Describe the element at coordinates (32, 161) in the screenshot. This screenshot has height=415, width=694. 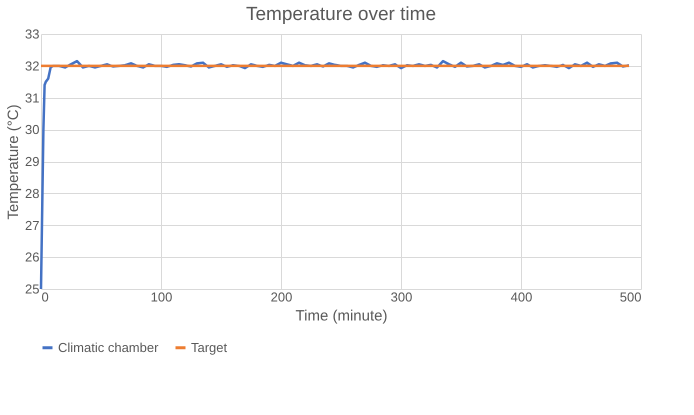
I see `y-tick-label: 29` at that location.